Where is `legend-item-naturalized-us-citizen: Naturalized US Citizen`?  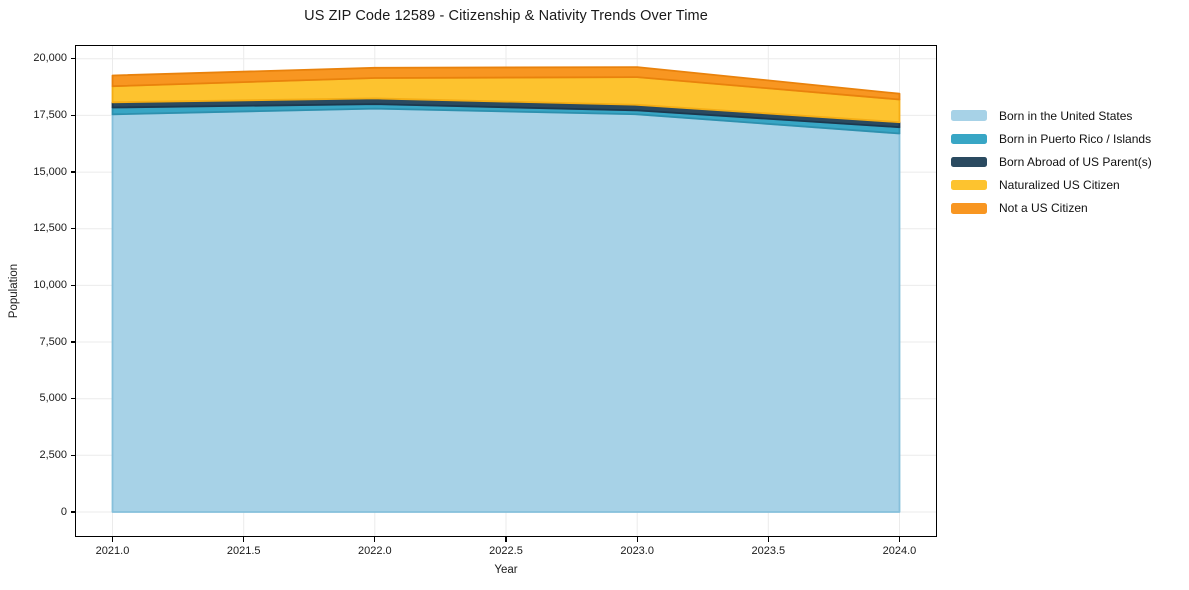 legend-item-naturalized-us-citizen: Naturalized US Citizen is located at coordinates (1051, 185).